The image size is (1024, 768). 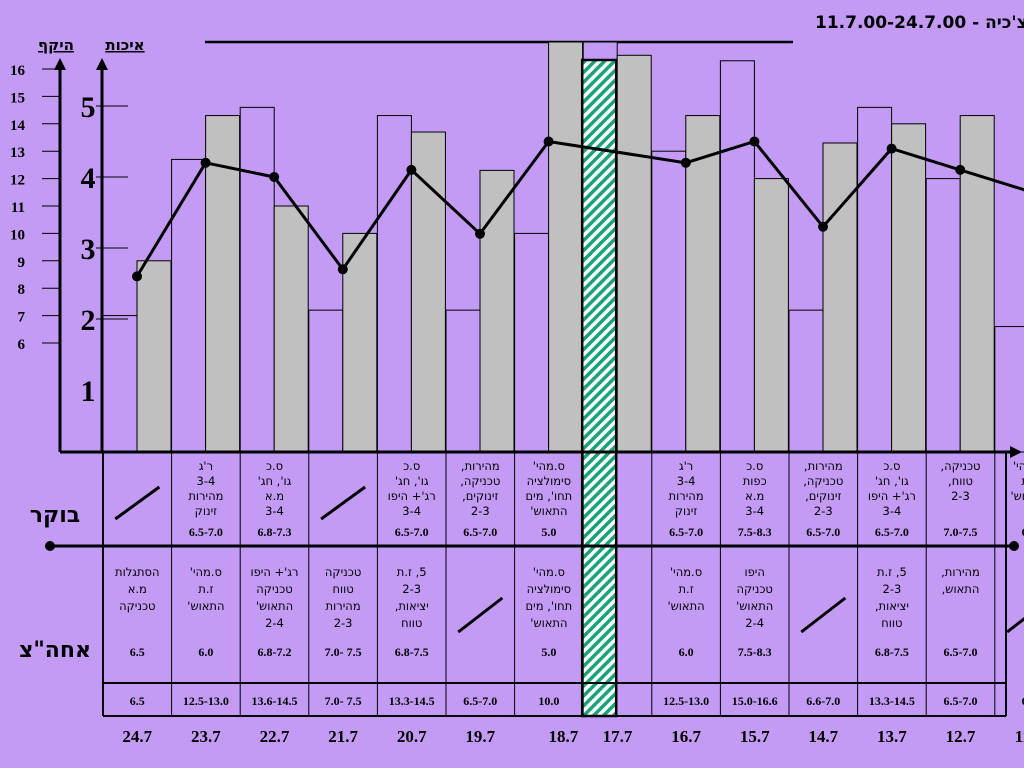 What do you see at coordinates (548, 701) in the screenshot?
I see `daily-total: 10.0` at bounding box center [548, 701].